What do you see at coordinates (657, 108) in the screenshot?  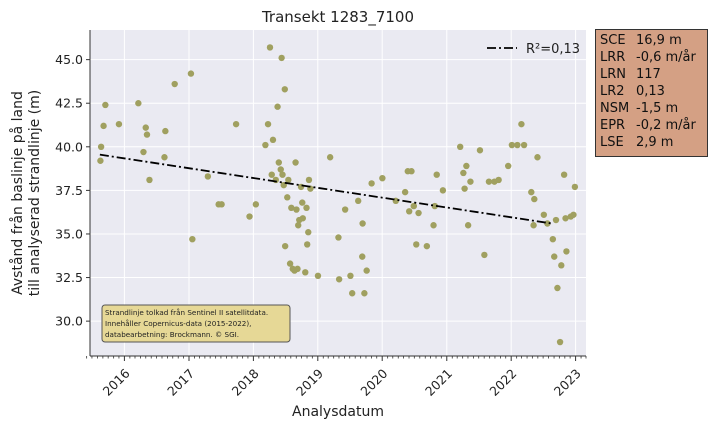 I see `stat-value: -1,5 m` at bounding box center [657, 108].